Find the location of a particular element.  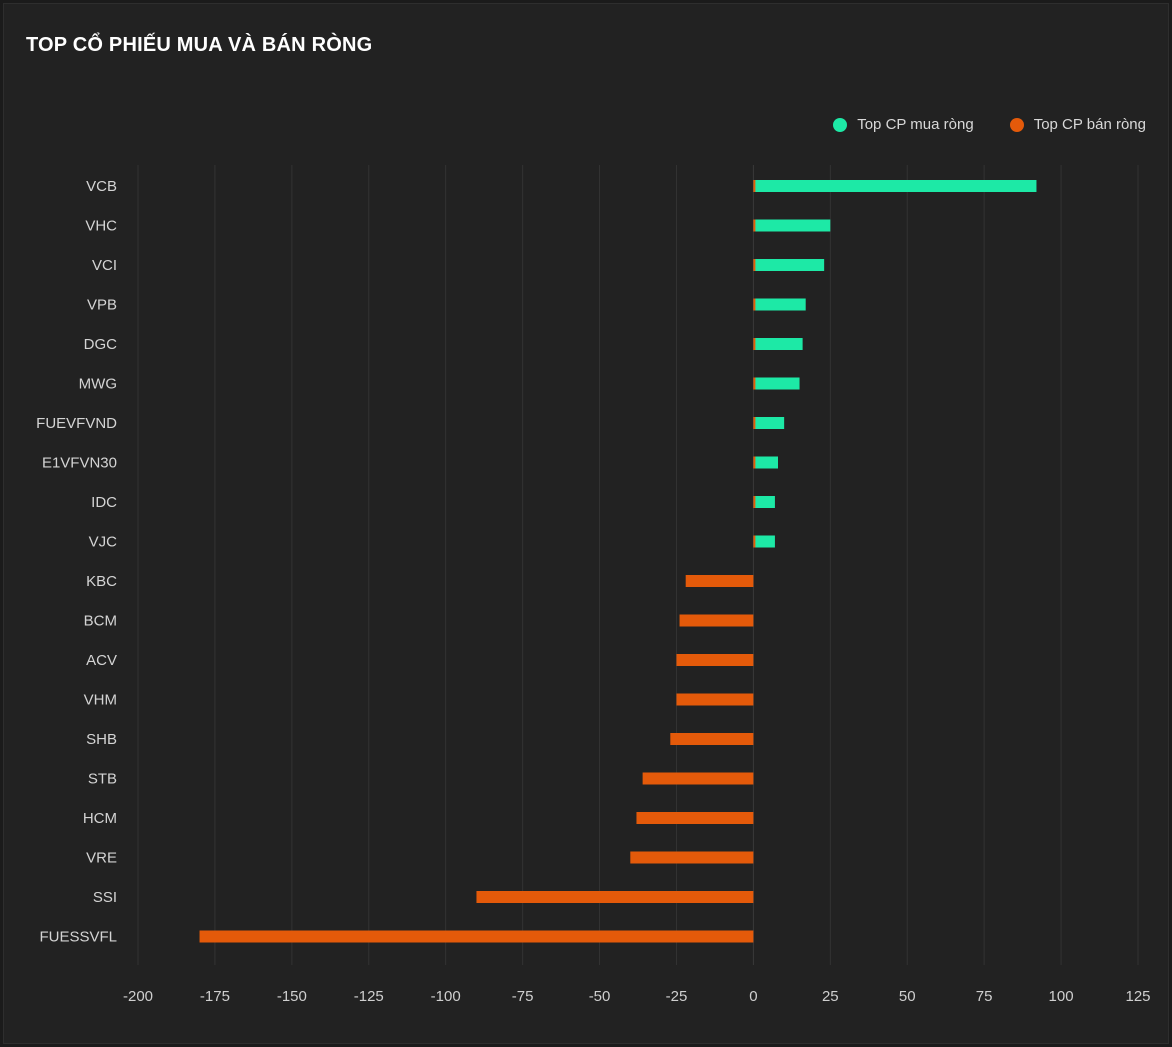

legend-item-buy: Top CP mua ròng is located at coordinates (903, 124).